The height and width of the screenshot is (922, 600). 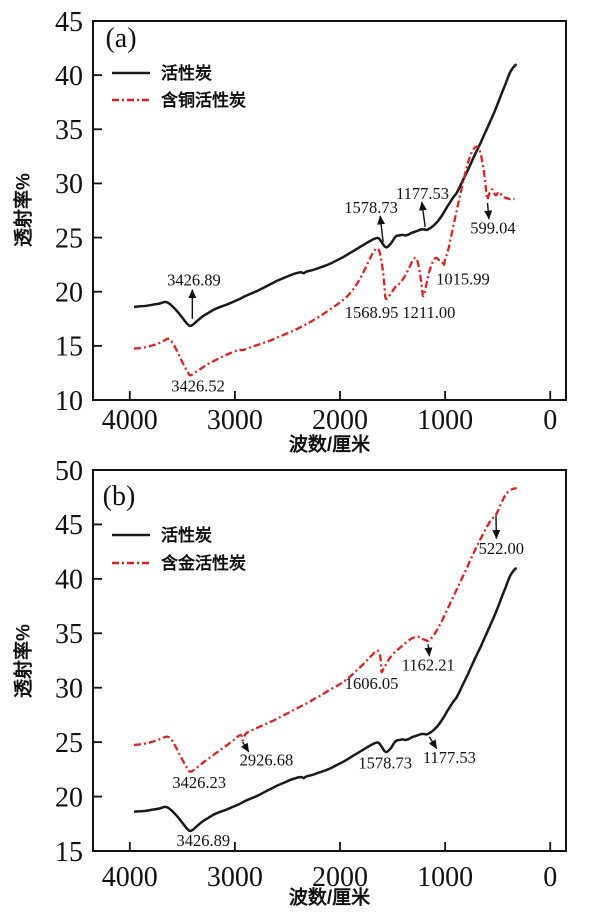 What do you see at coordinates (120, 38) in the screenshot?
I see `panel-label: (a)` at bounding box center [120, 38].